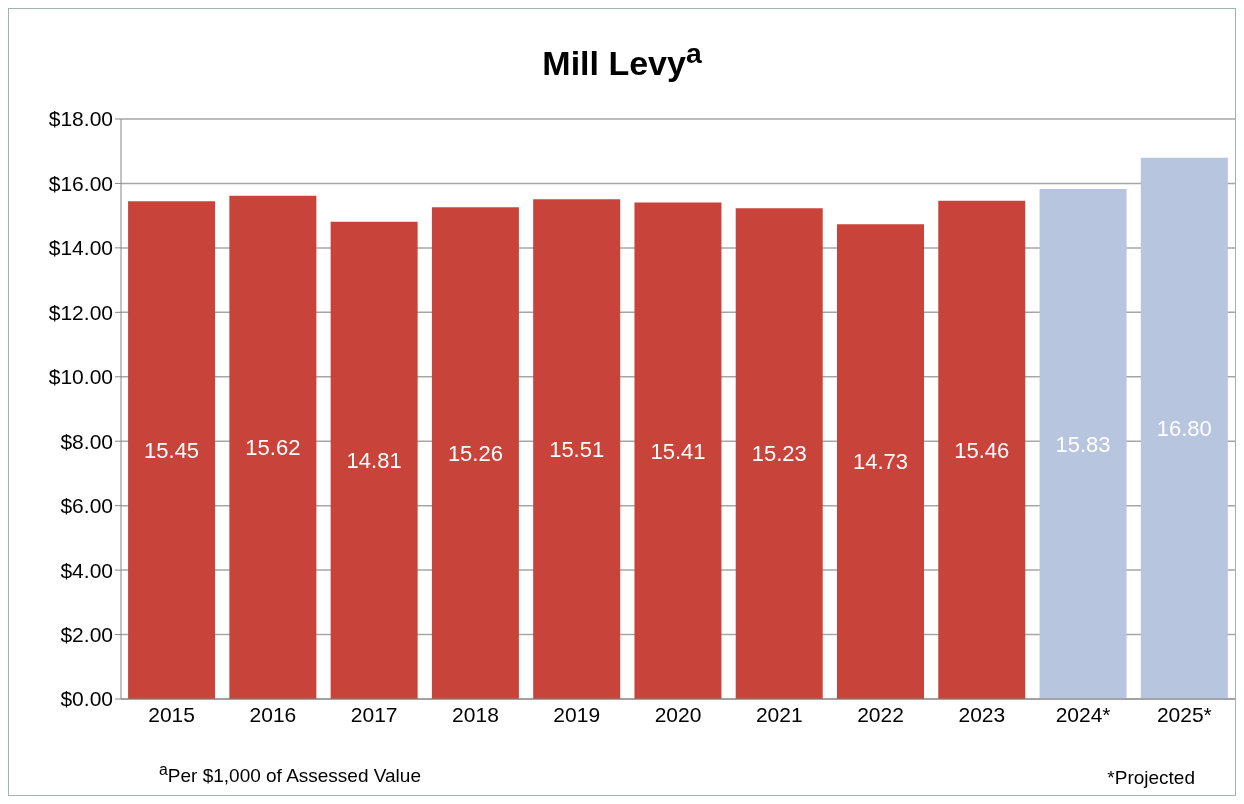  I want to click on x-tick-label: 2018, so click(475, 714).